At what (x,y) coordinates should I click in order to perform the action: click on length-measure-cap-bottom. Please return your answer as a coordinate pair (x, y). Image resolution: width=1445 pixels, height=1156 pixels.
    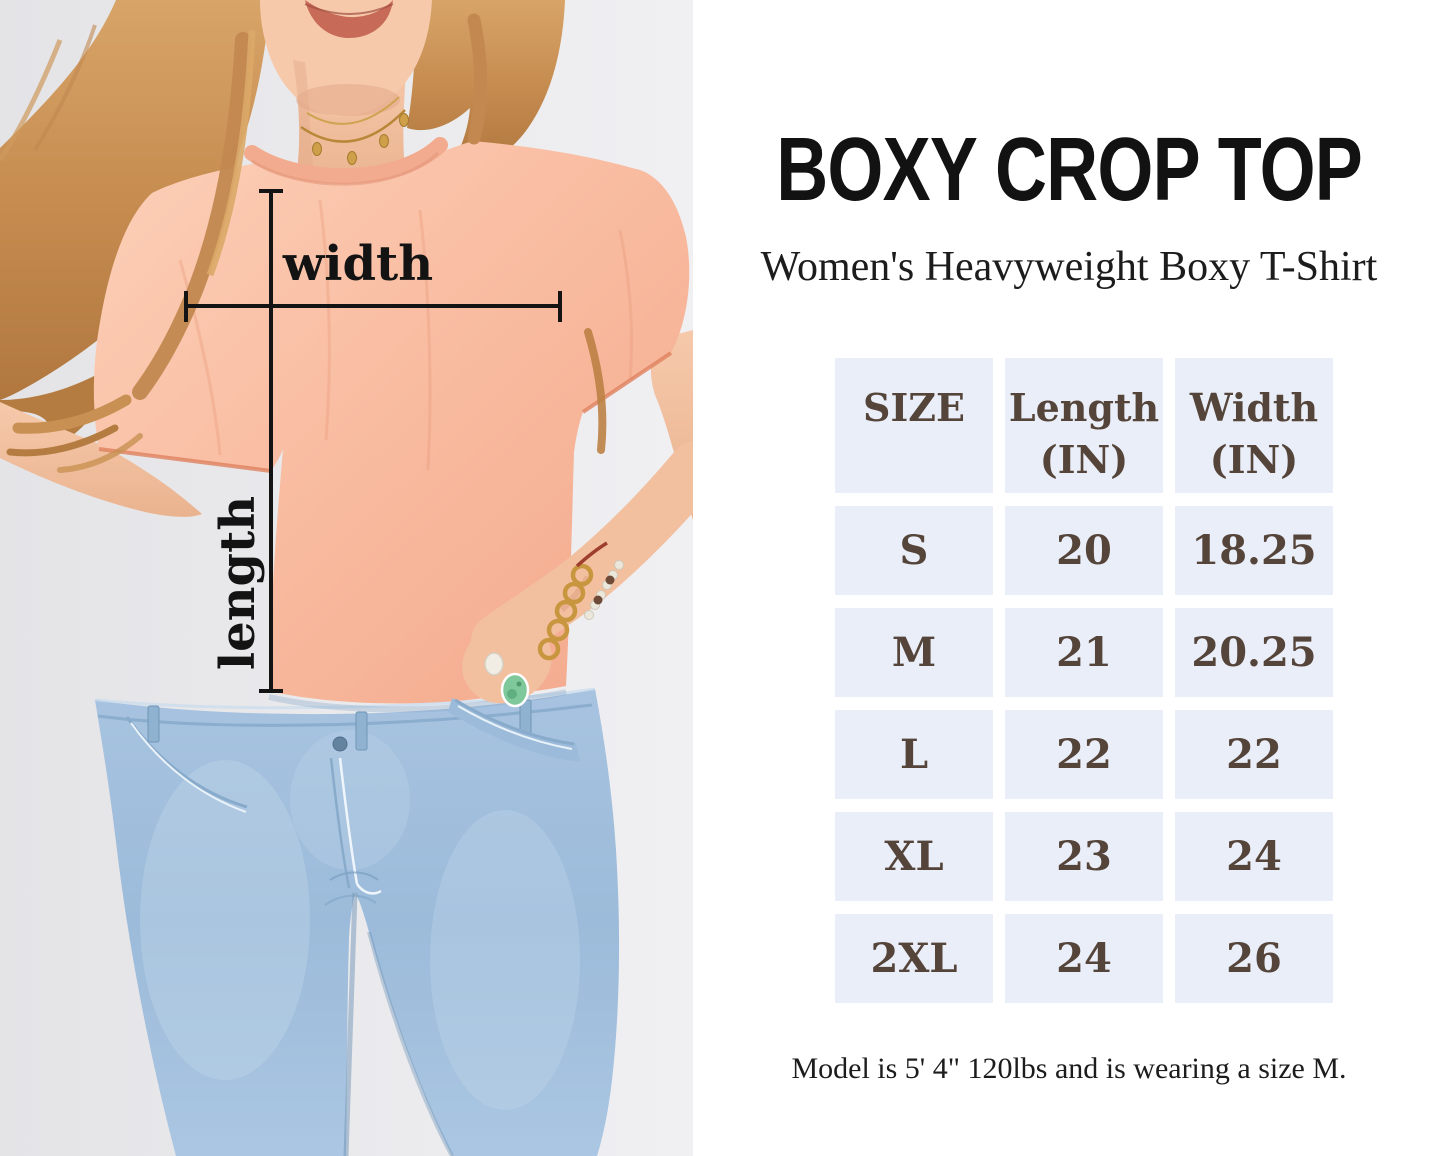
    Looking at the image, I should click on (271, 691).